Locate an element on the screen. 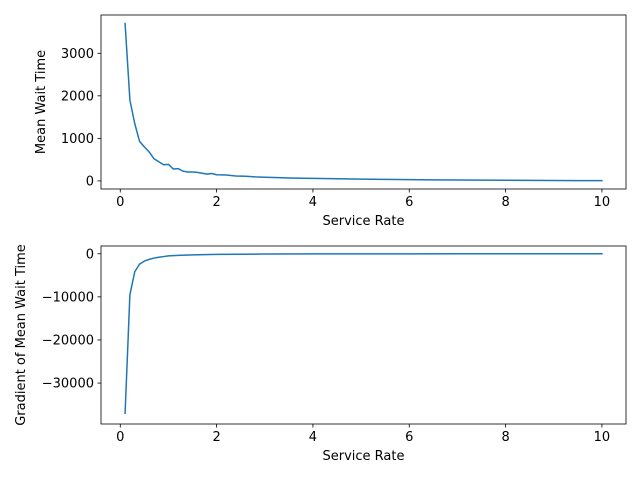 This screenshot has height=480, width=640. y-axis-label: Gradient of Mean Wait Time is located at coordinates (21, 335).